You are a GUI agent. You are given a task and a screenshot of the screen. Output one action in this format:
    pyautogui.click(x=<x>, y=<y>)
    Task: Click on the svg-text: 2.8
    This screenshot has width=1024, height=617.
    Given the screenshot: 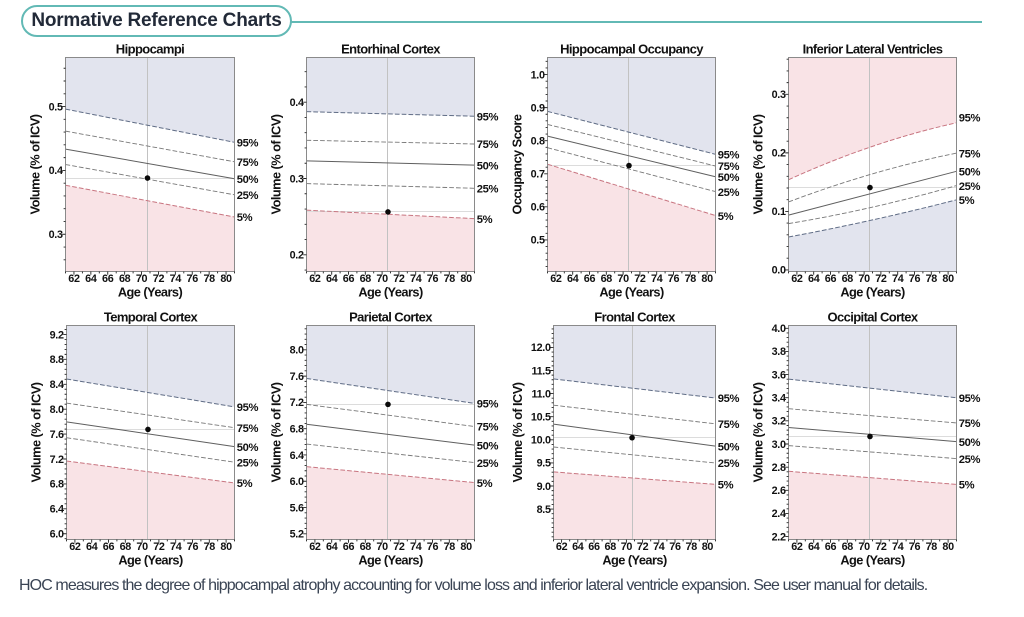 What is the action you would take?
    pyautogui.click(x=779, y=468)
    